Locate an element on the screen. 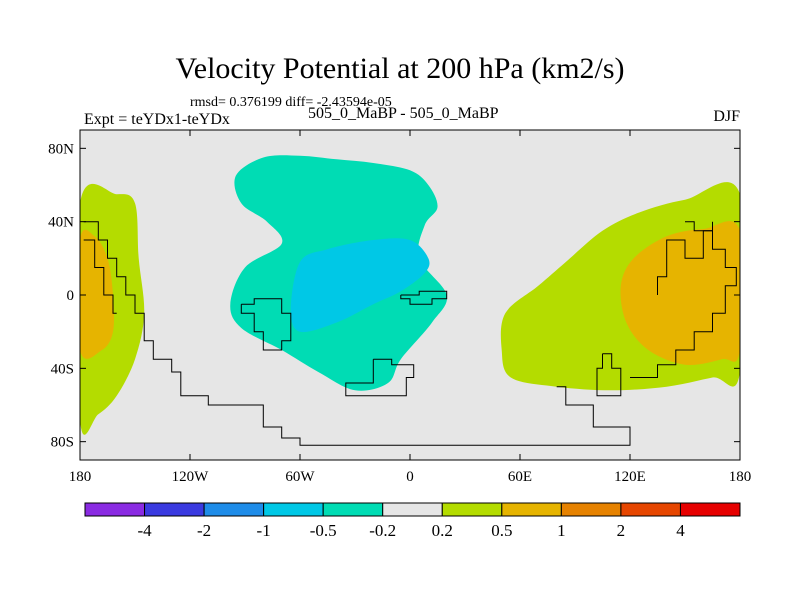 This screenshot has width=800, height=600. x-tick-label: 120E is located at coordinates (630, 477).